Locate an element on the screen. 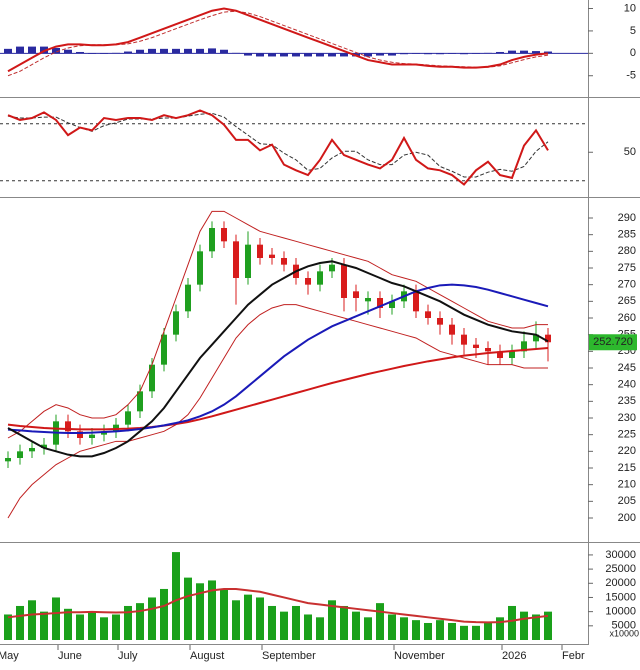 Image resolution: width=640 pixels, height=670 pixels. y-tick-label: 30000 is located at coordinates (620, 555).